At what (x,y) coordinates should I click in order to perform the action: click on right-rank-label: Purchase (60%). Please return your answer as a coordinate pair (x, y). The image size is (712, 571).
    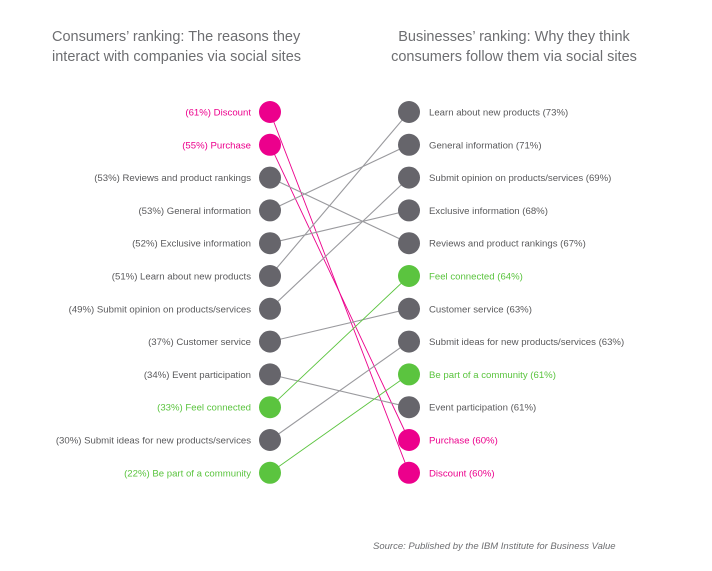
    Looking at the image, I should click on (463, 441).